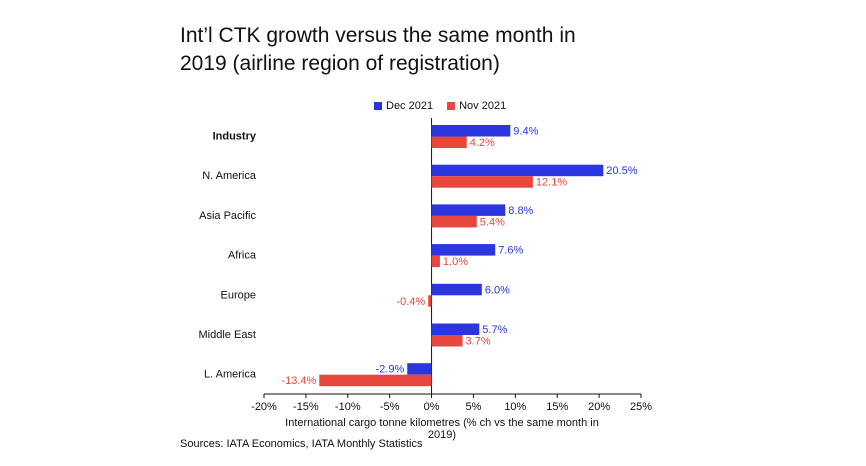  I want to click on legend: Dec 2021 Nov 2021, so click(440, 106).